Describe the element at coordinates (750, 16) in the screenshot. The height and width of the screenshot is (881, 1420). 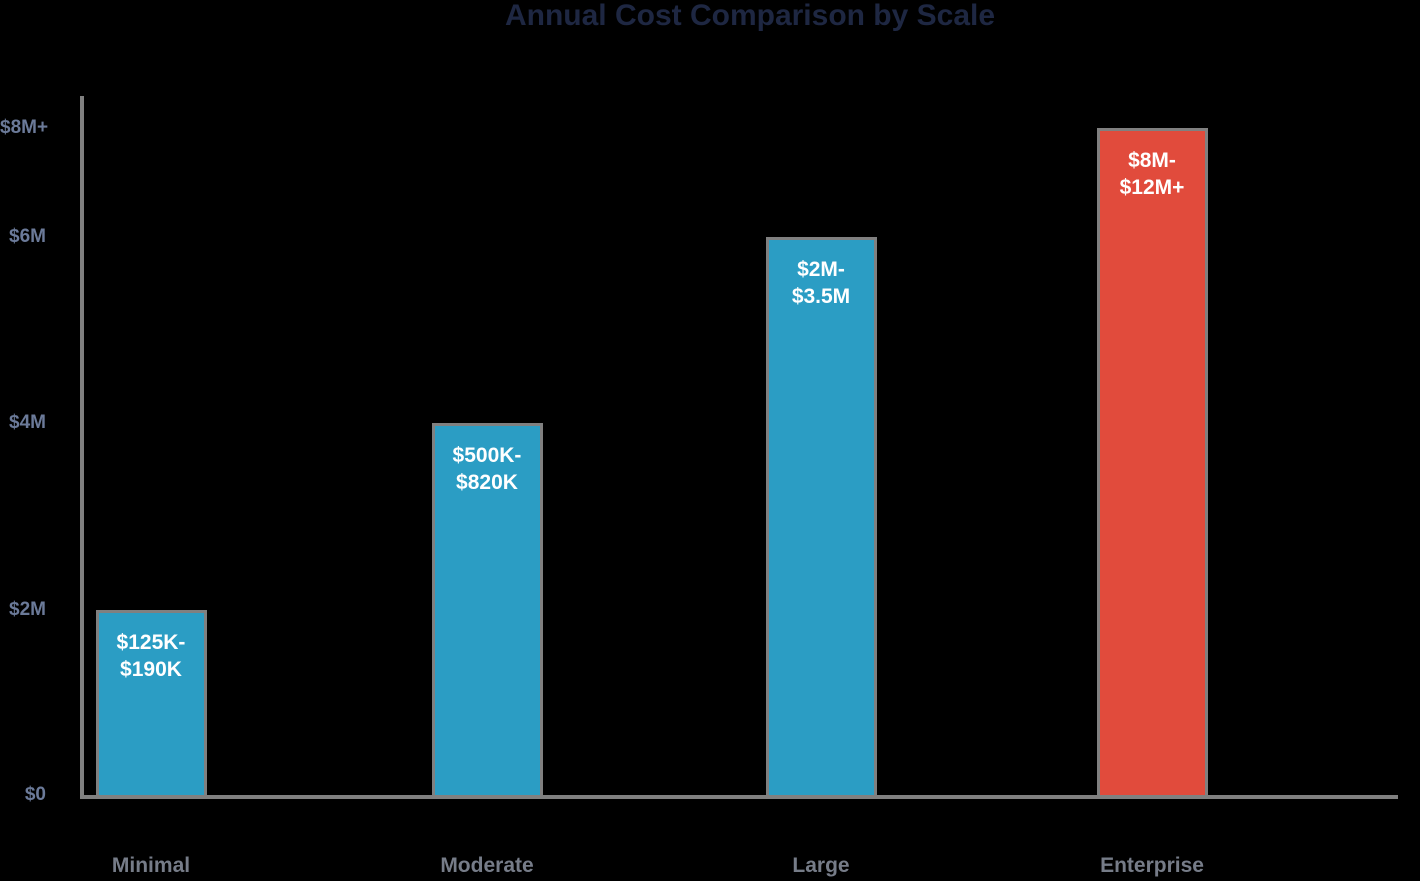
I see `chart-title: Annual Cost Comparison by Scale` at that location.